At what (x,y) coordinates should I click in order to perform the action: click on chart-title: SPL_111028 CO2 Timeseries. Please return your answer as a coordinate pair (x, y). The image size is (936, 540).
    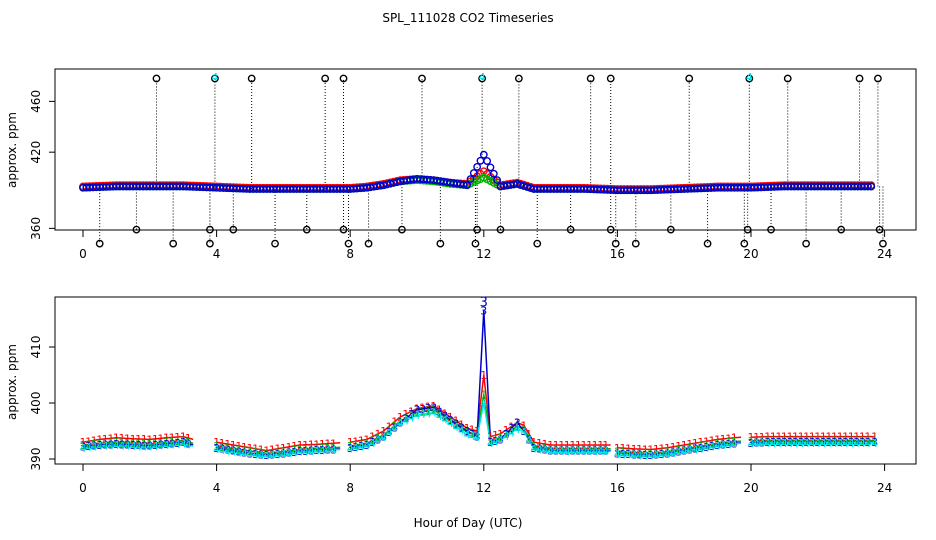
    Looking at the image, I should click on (467, 18).